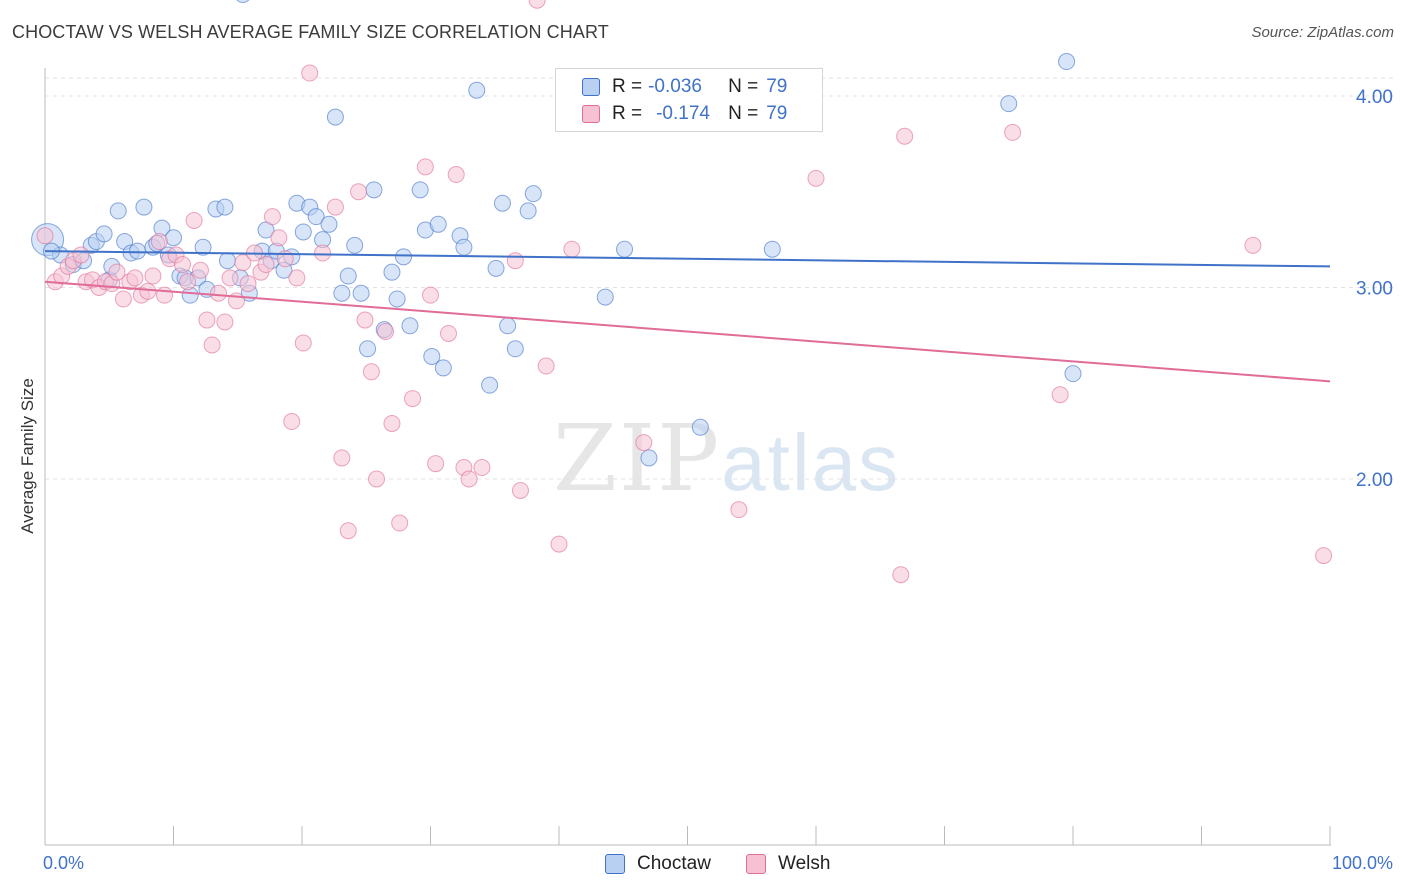  What do you see at coordinates (811, 462) in the screenshot?
I see `watermark-atlas: atlas` at bounding box center [811, 462].